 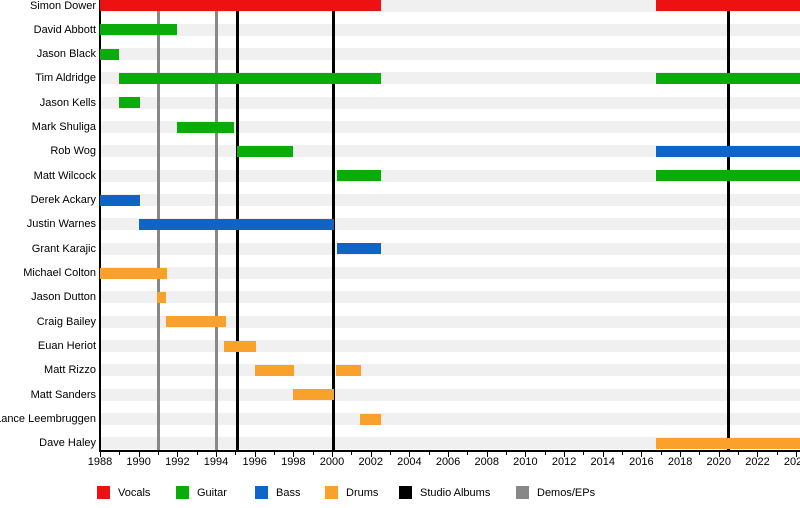 I want to click on x-axis-year-label: 2008, so click(x=486, y=462).